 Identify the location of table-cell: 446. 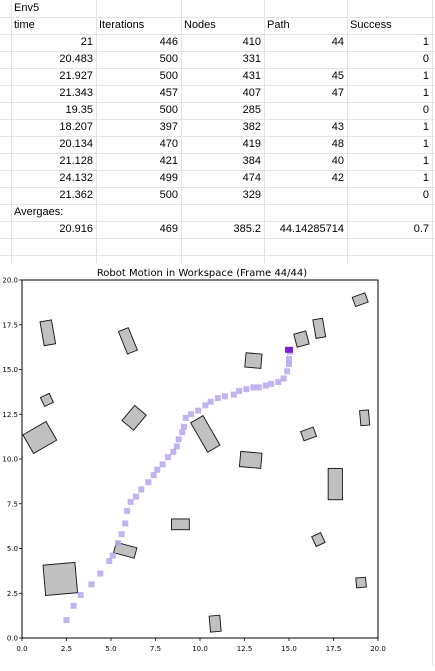
(168, 42).